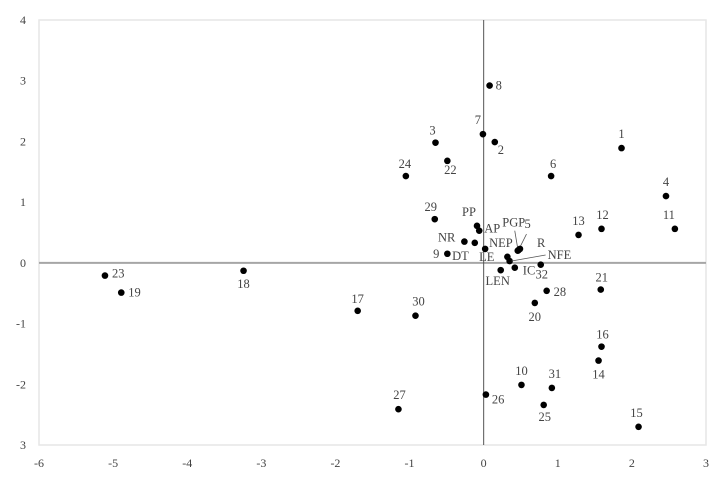  What do you see at coordinates (671, 220) in the screenshot?
I see `data-point: 11` at bounding box center [671, 220].